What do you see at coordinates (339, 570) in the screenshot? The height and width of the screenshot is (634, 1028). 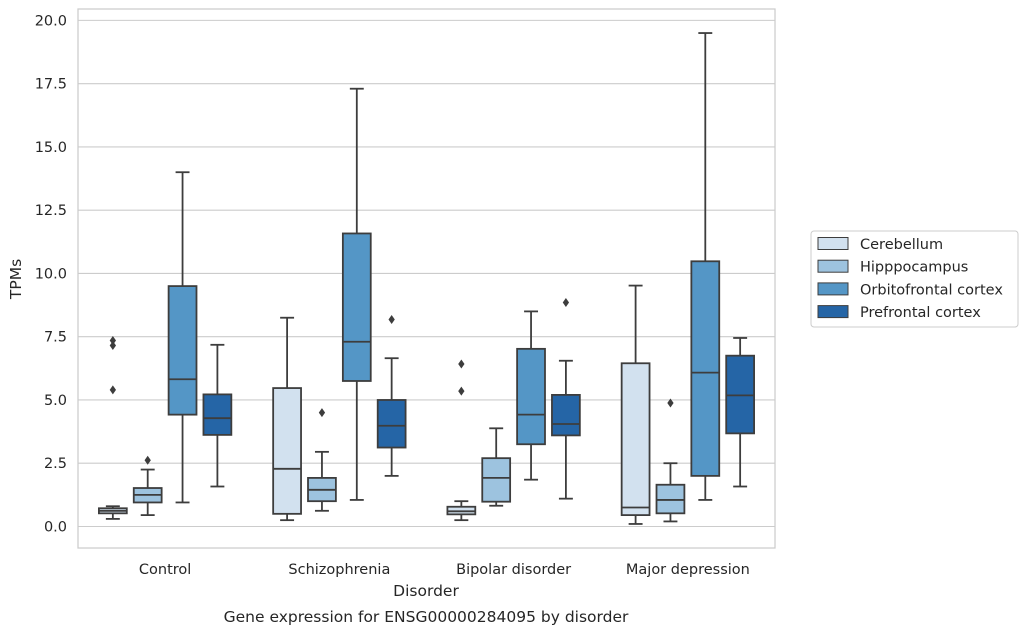 I see `x-tick-label: Schizophrenia` at bounding box center [339, 570].